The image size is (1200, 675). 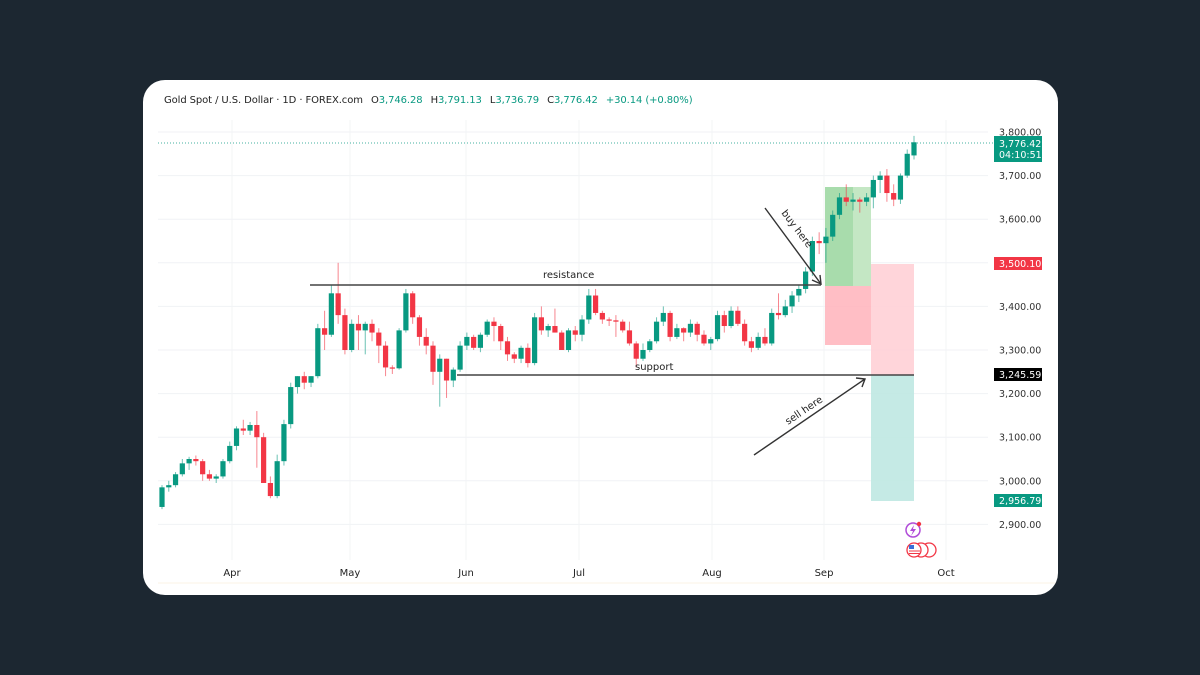 What do you see at coordinates (578, 573) in the screenshot?
I see `month-label: Jul` at bounding box center [578, 573].